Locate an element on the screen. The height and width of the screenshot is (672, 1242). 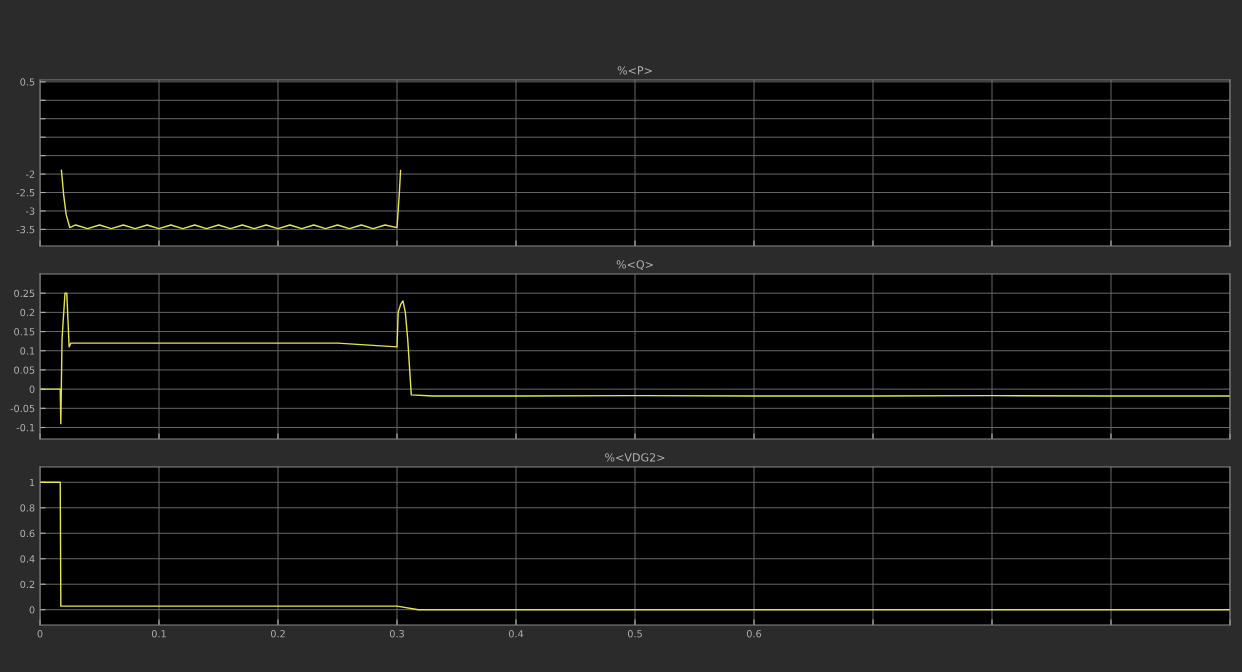
y-tick-label: -2.5 is located at coordinates (25, 192).